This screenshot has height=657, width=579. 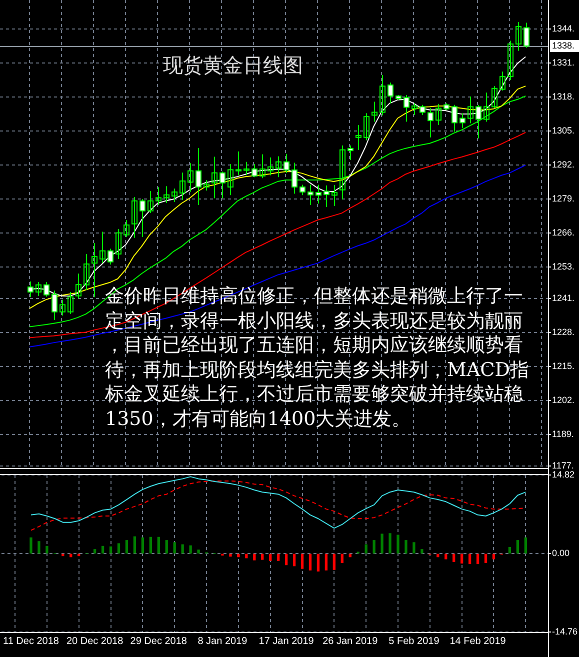 I want to click on ref-line-label: 1338., so click(x=563, y=45).